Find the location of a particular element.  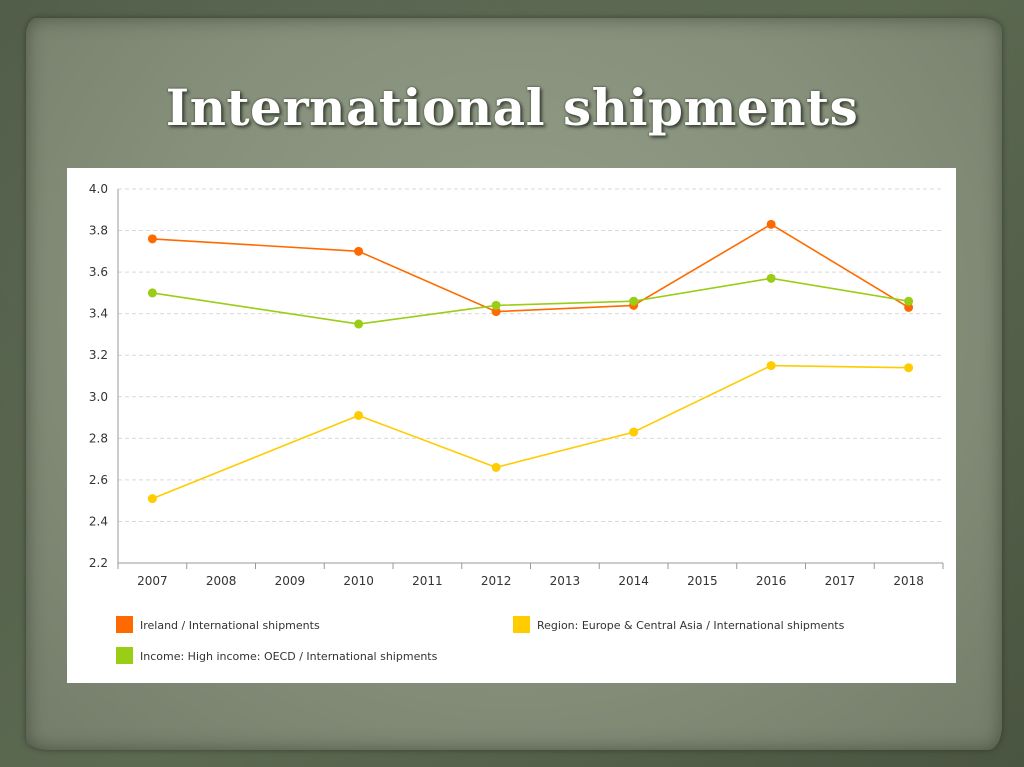

x-tick-label: 2008 is located at coordinates (221, 581).